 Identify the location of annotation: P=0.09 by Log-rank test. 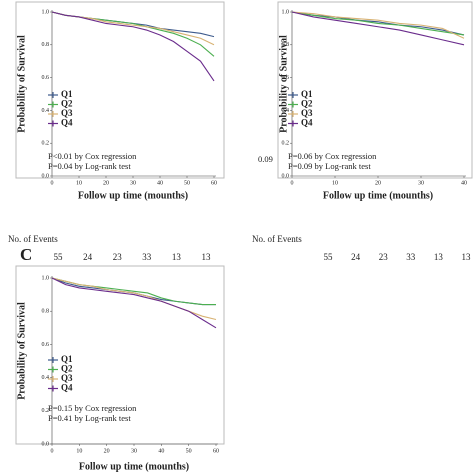
(329, 166).